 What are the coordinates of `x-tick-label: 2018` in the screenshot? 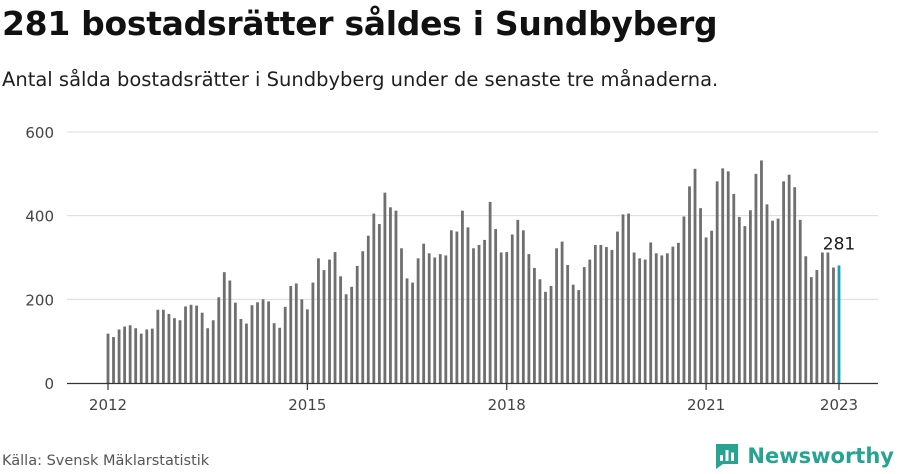 It's located at (507, 405).